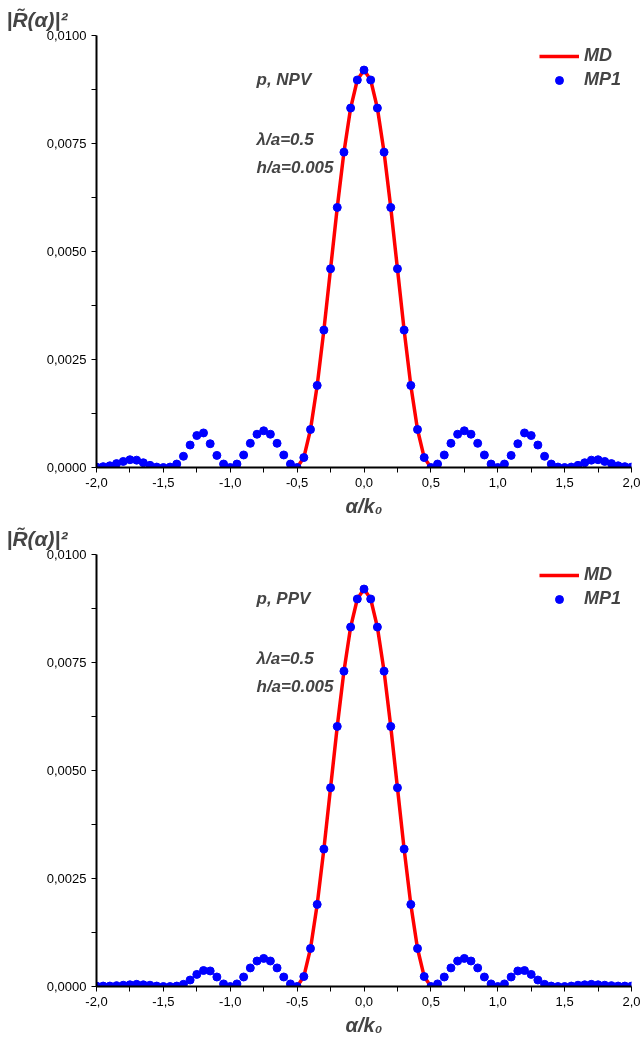 The width and height of the screenshot is (643, 1039). What do you see at coordinates (284, 598) in the screenshot?
I see `annotation: p, PPV` at bounding box center [284, 598].